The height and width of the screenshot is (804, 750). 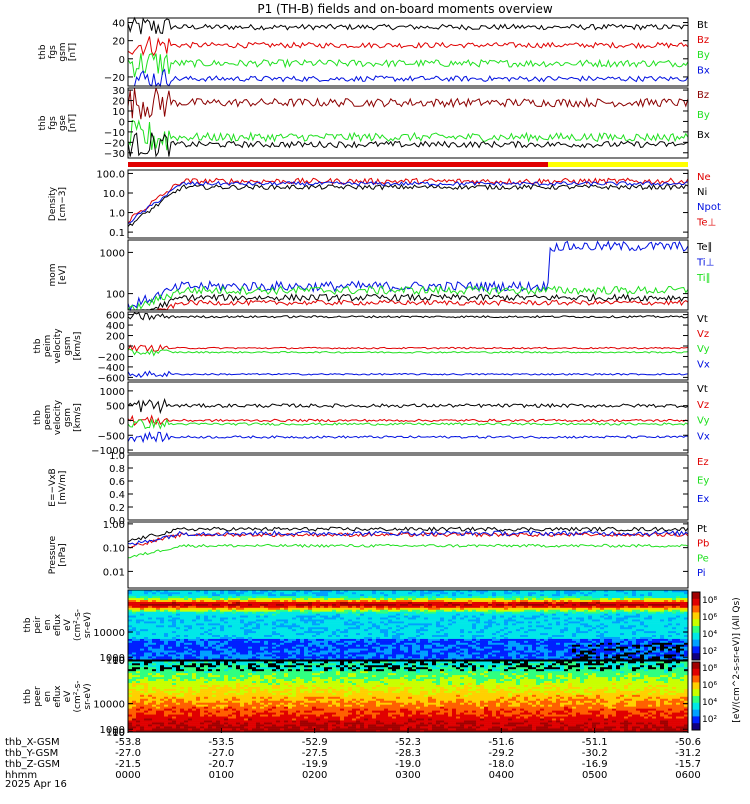 What do you see at coordinates (705, 263) in the screenshot?
I see `temp-legend-Ti⊥: Ti⊥` at bounding box center [705, 263].